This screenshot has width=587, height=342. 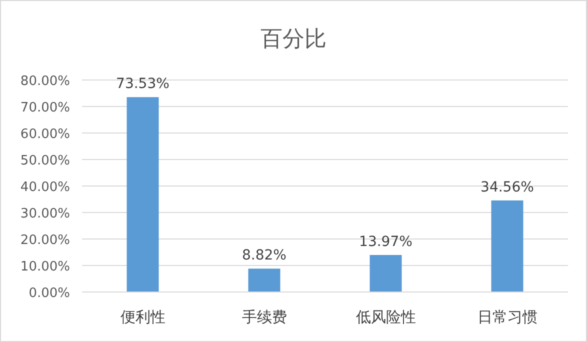 What do you see at coordinates (45, 187) in the screenshot?
I see `y-tick-label: 40.00%` at bounding box center [45, 187].